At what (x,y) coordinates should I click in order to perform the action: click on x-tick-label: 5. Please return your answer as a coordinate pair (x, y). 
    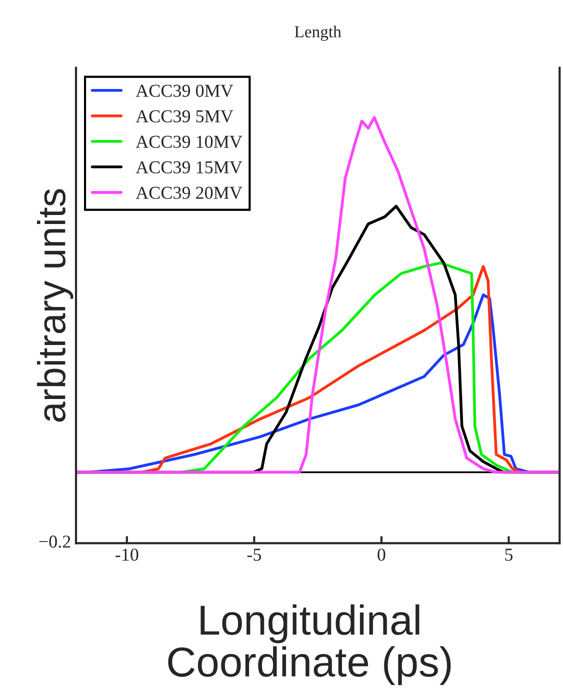
    Looking at the image, I should click on (509, 554).